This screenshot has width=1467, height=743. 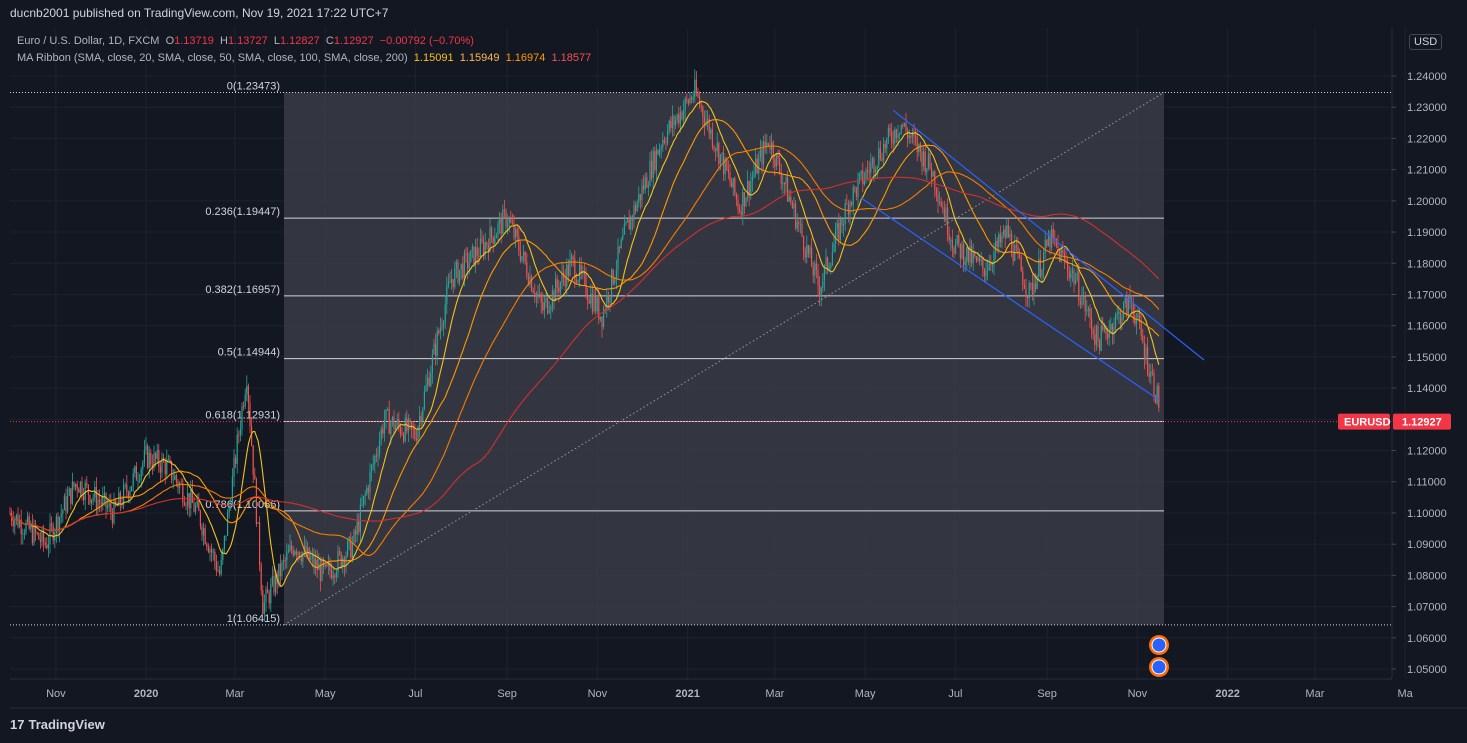 What do you see at coordinates (1010, 299) in the screenshot?
I see `channel-lower-line` at bounding box center [1010, 299].